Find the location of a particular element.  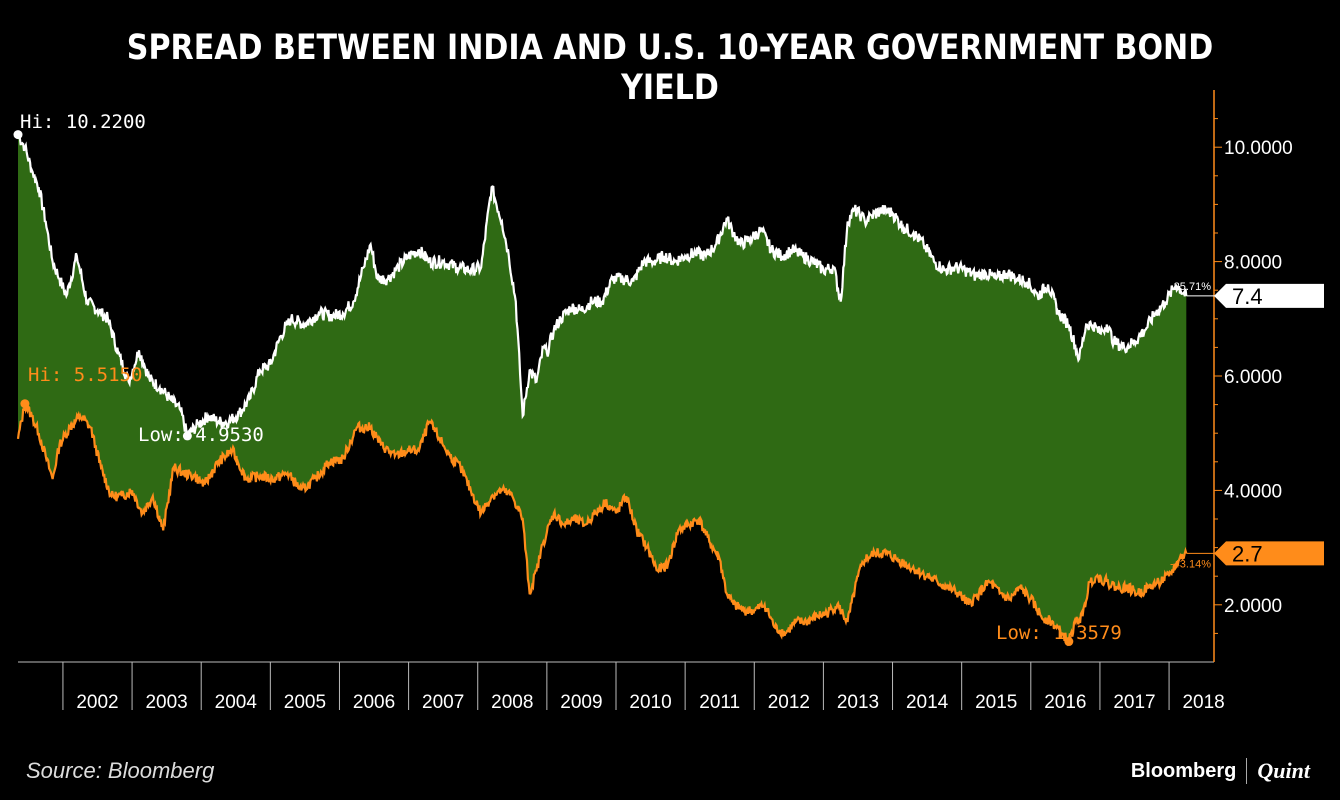

x-tick-label: 2016 is located at coordinates (1065, 702).